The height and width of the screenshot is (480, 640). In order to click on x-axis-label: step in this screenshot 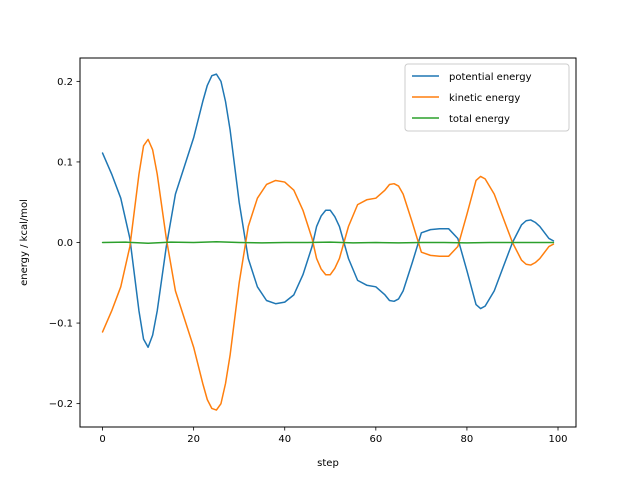, I will do `click(328, 463)`.